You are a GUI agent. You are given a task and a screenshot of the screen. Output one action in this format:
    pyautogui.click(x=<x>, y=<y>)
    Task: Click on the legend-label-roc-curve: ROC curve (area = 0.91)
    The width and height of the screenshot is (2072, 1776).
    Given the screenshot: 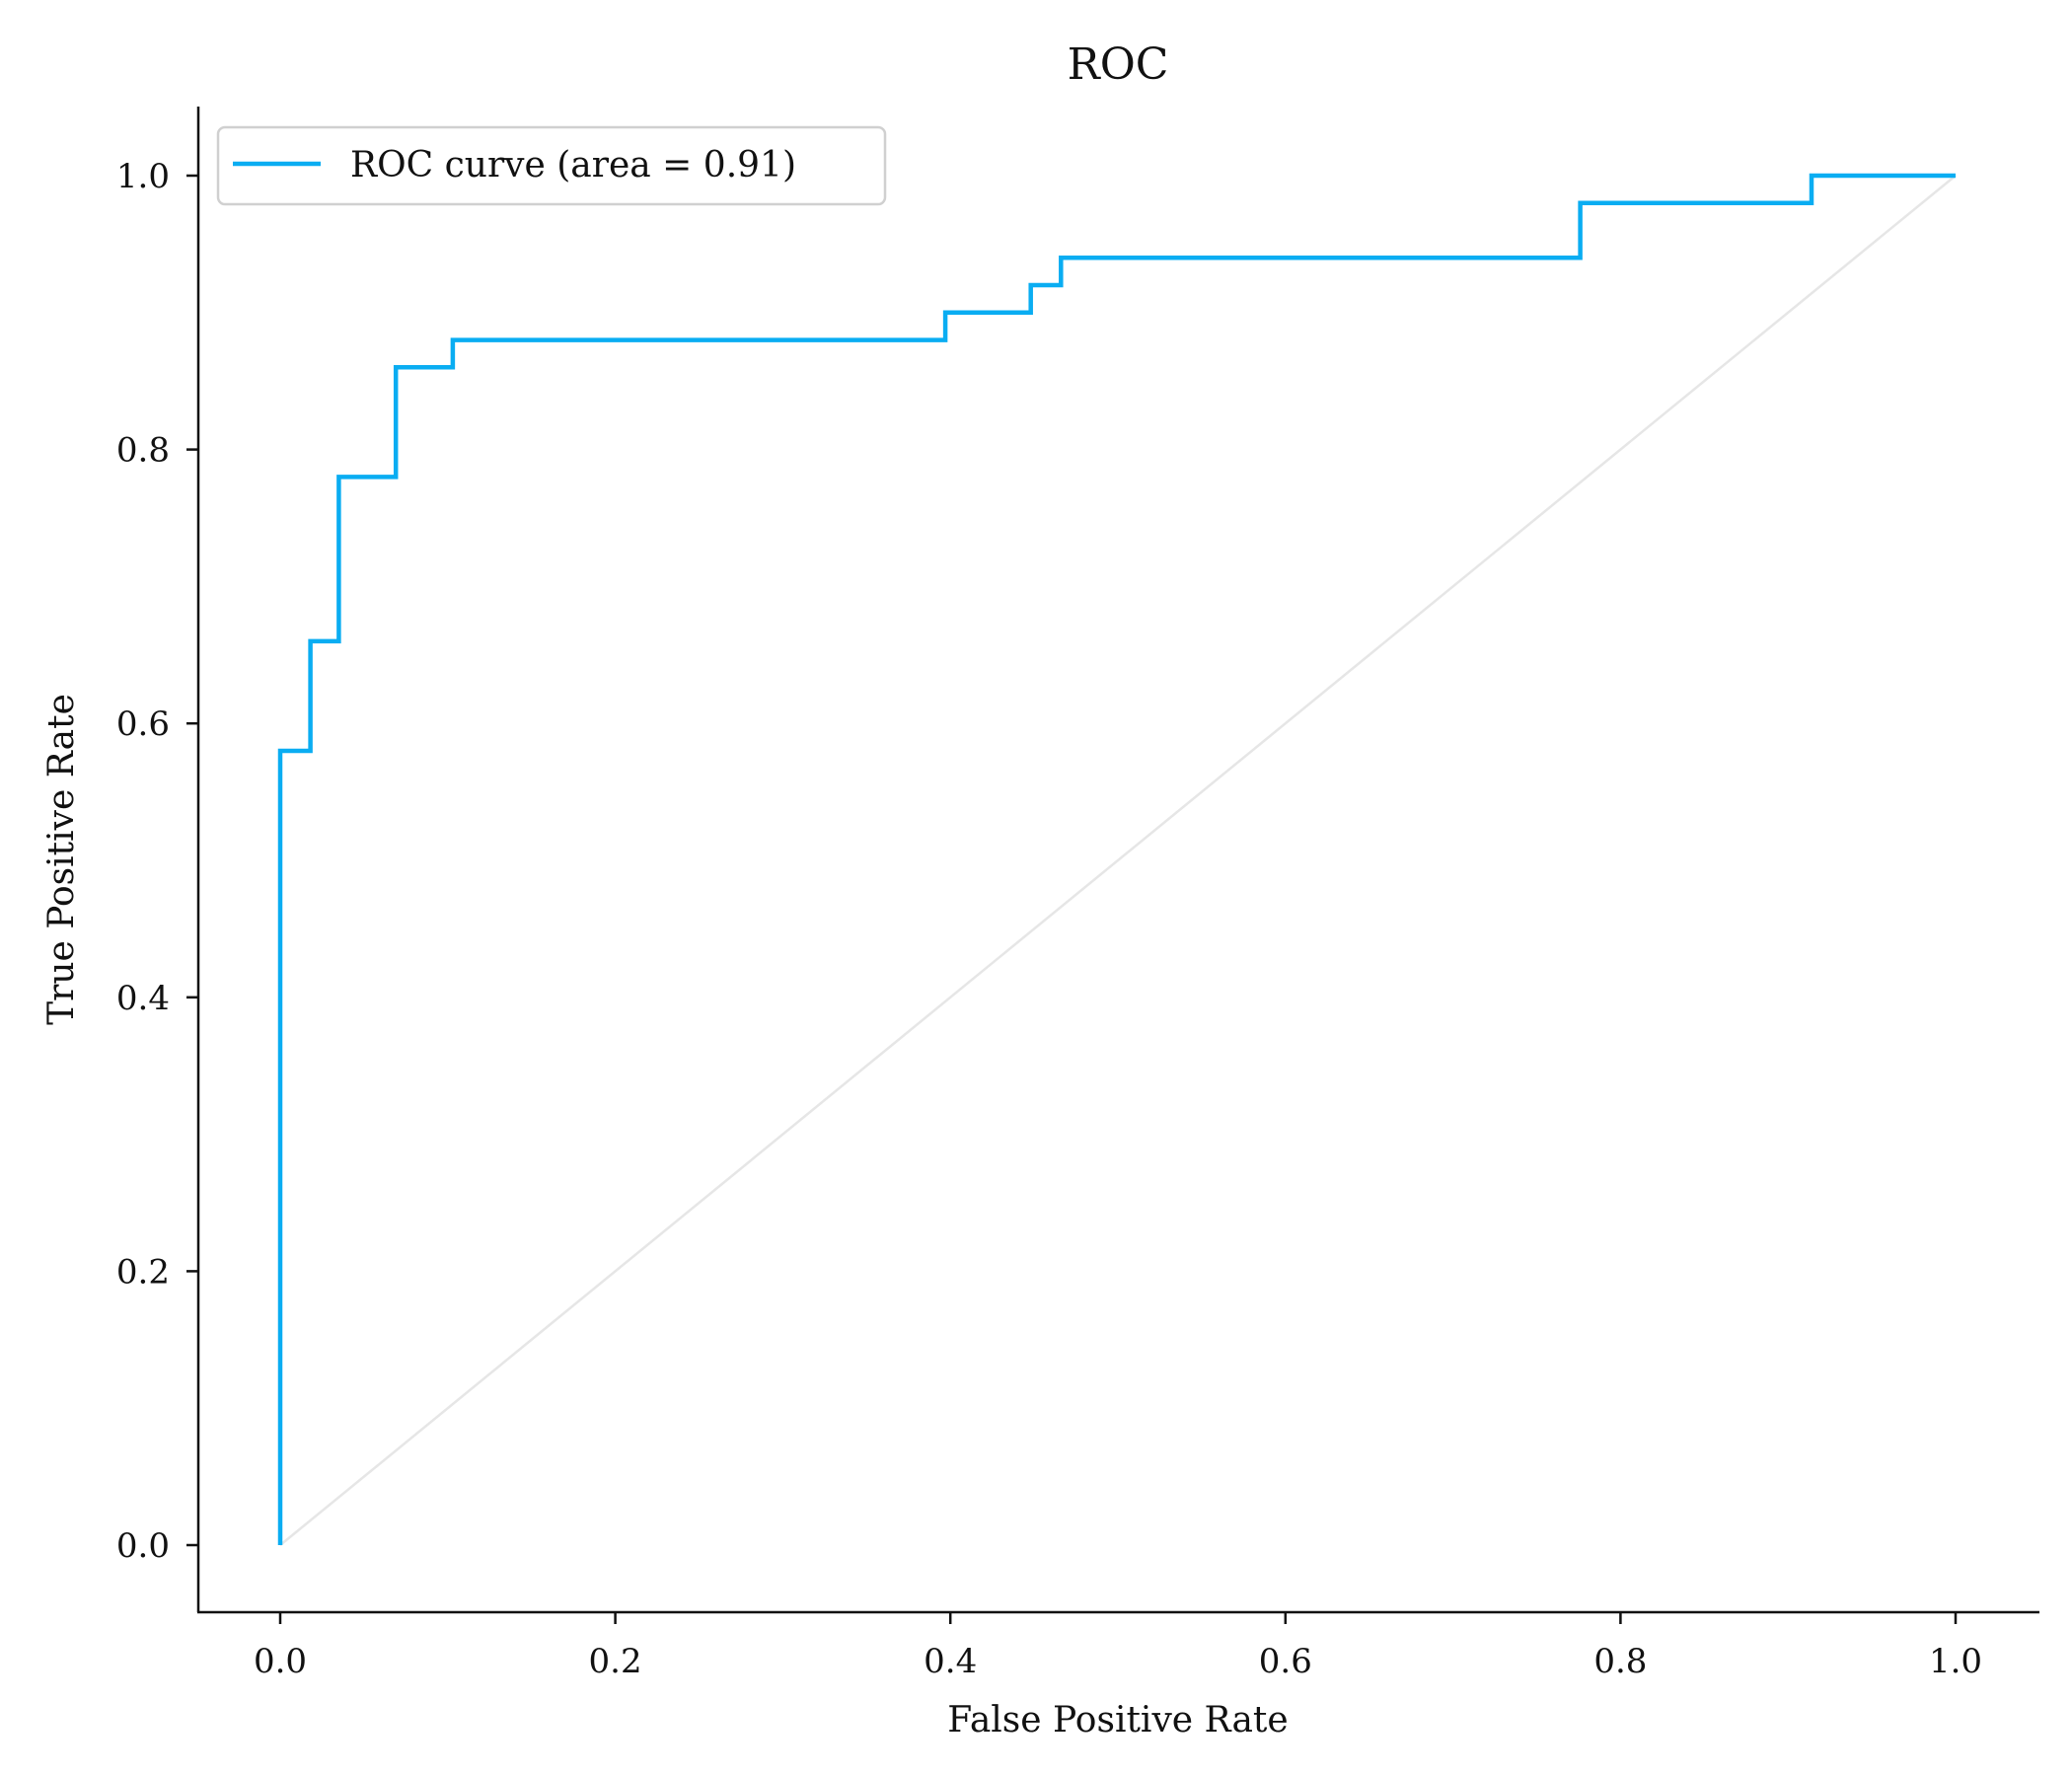 What is the action you would take?
    pyautogui.click(x=573, y=165)
    